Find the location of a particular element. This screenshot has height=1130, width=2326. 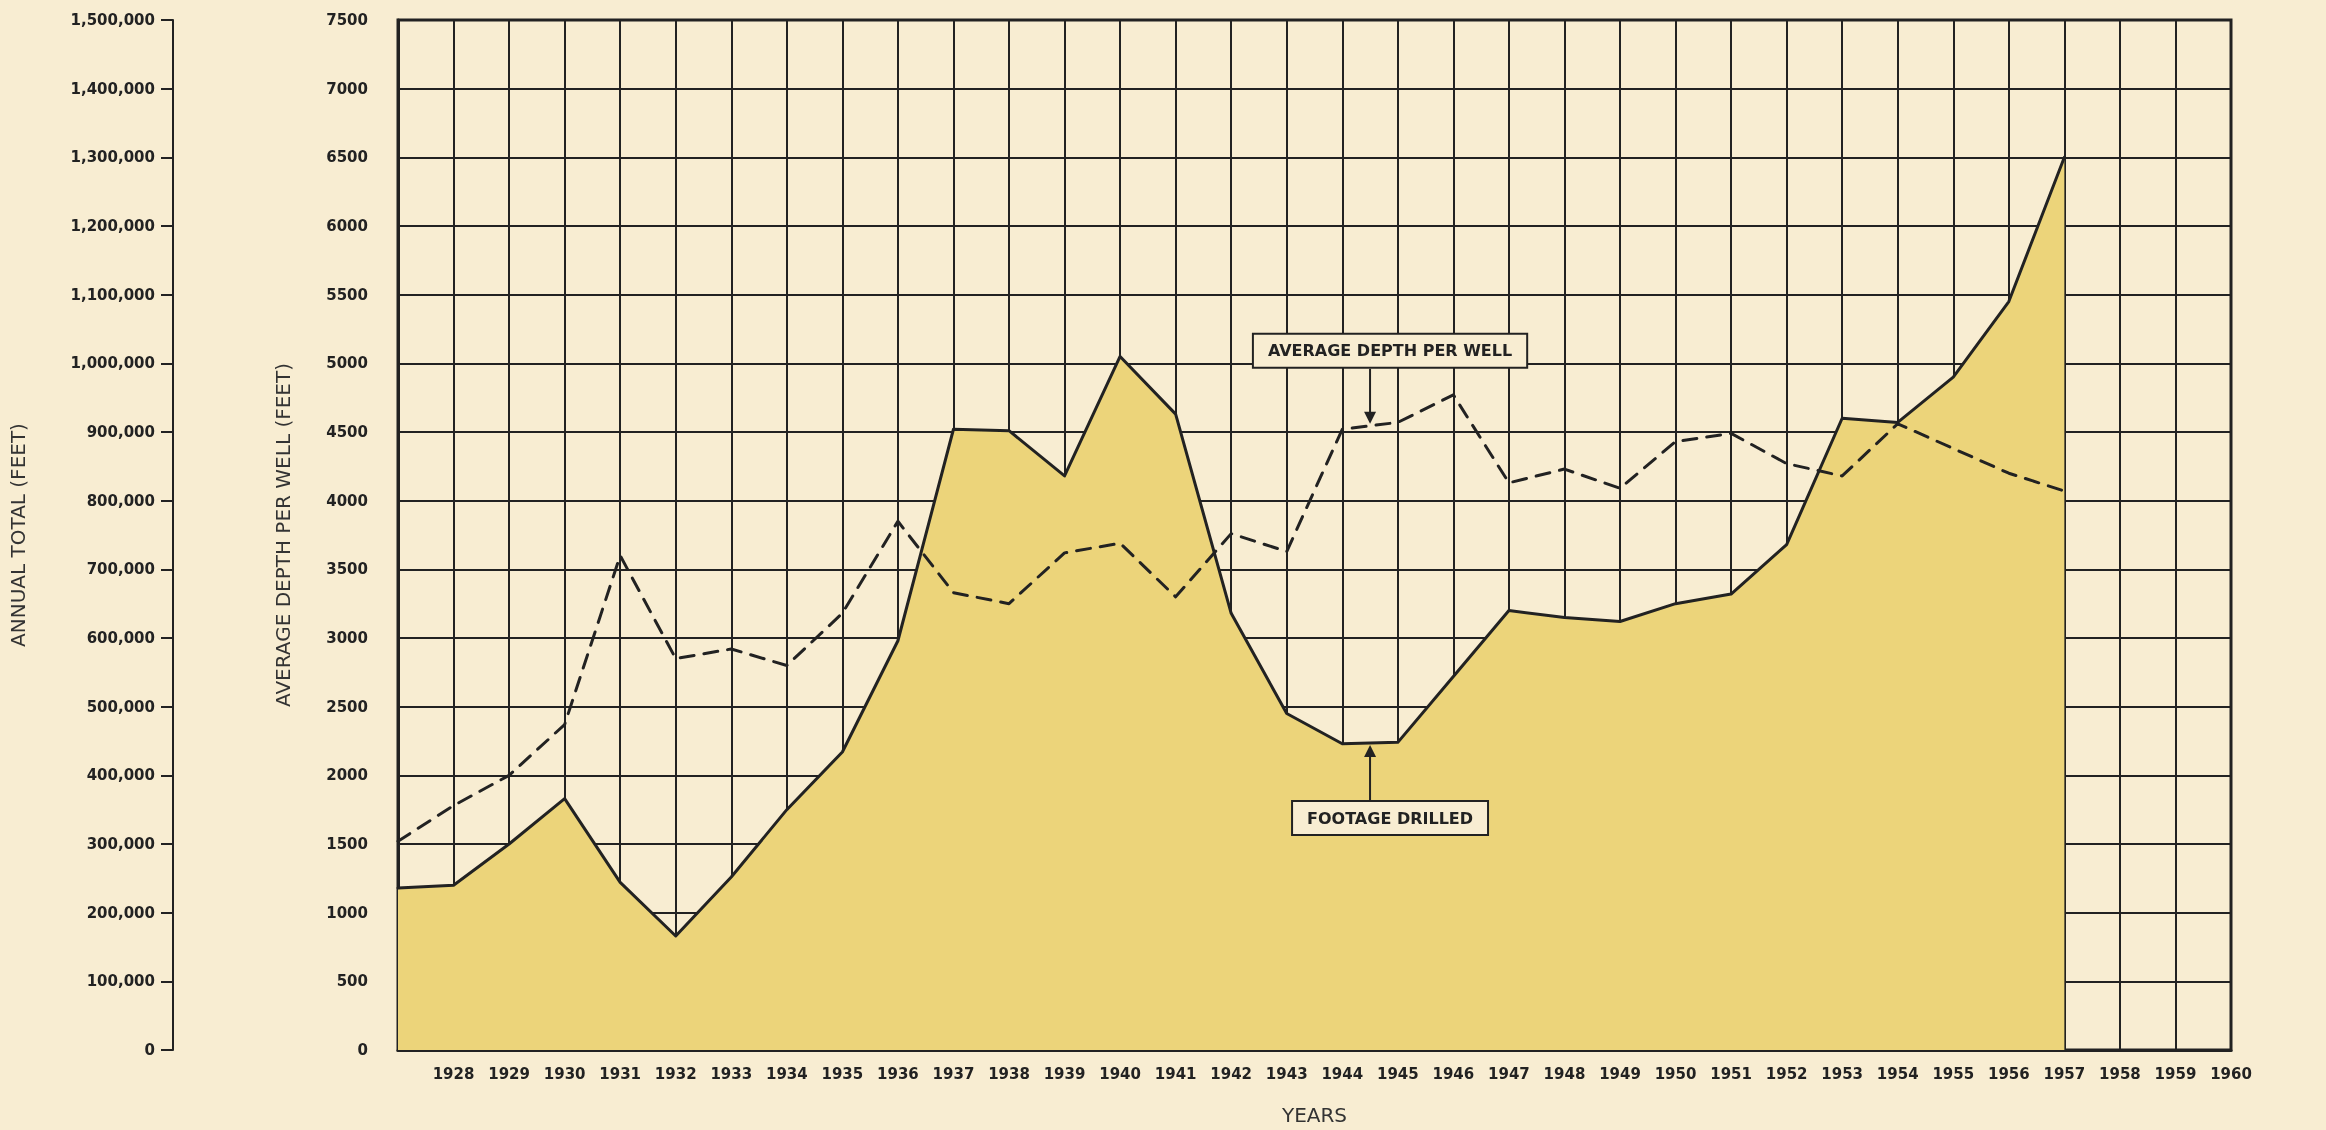

series-label: FOOTAGE DRILLED is located at coordinates (1390, 818).